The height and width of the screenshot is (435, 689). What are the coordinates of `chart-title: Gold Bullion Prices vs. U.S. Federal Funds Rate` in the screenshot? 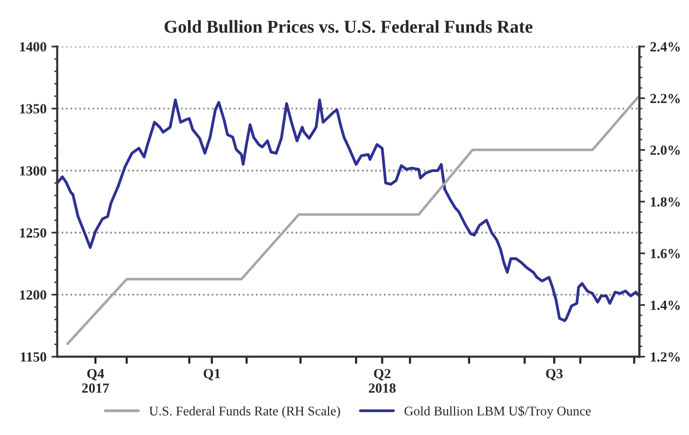 It's located at (348, 26).